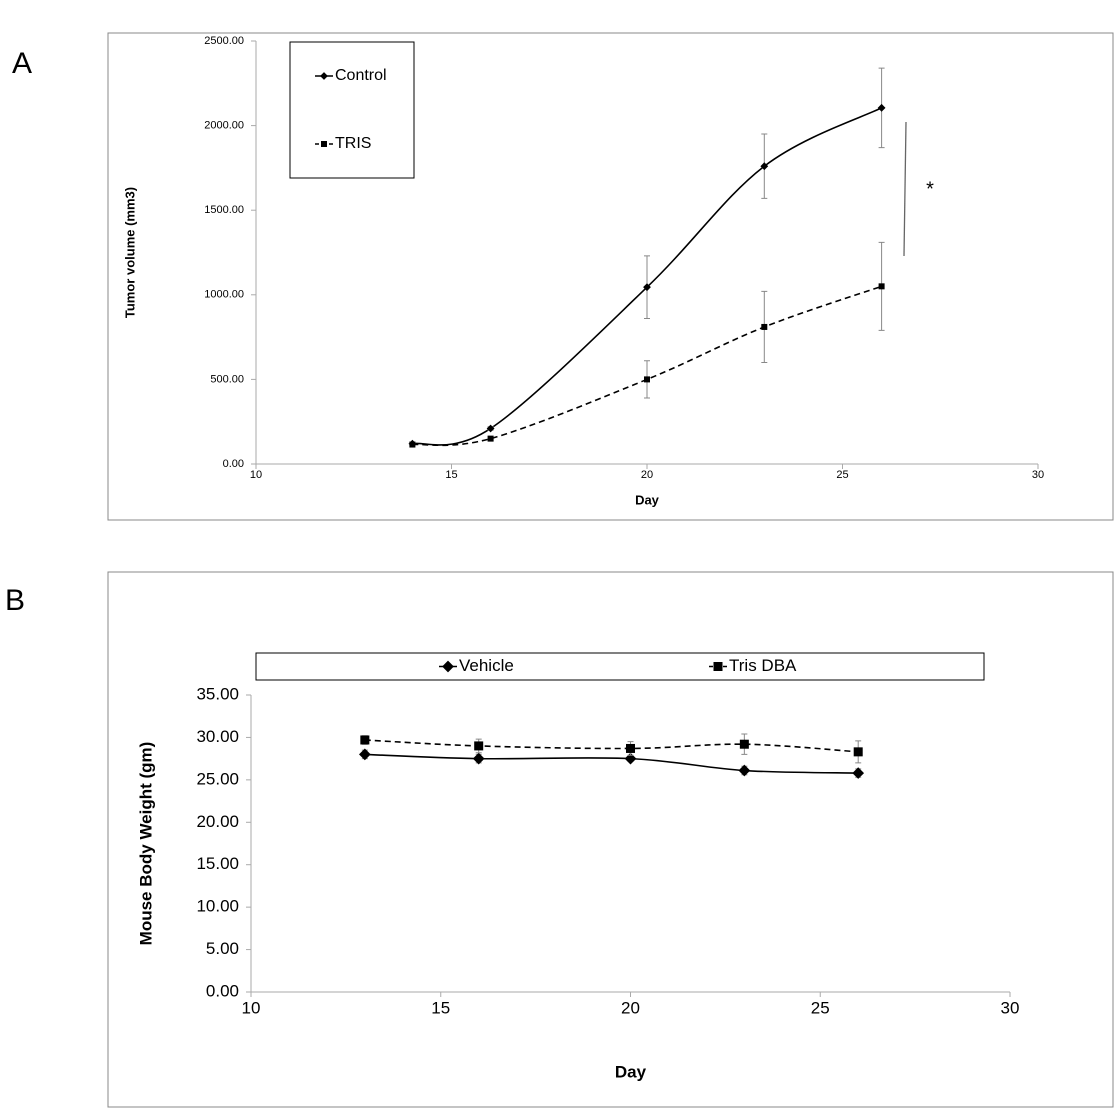  What do you see at coordinates (224, 41) in the screenshot?
I see `y-tick-label: 2500.00` at bounding box center [224, 41].